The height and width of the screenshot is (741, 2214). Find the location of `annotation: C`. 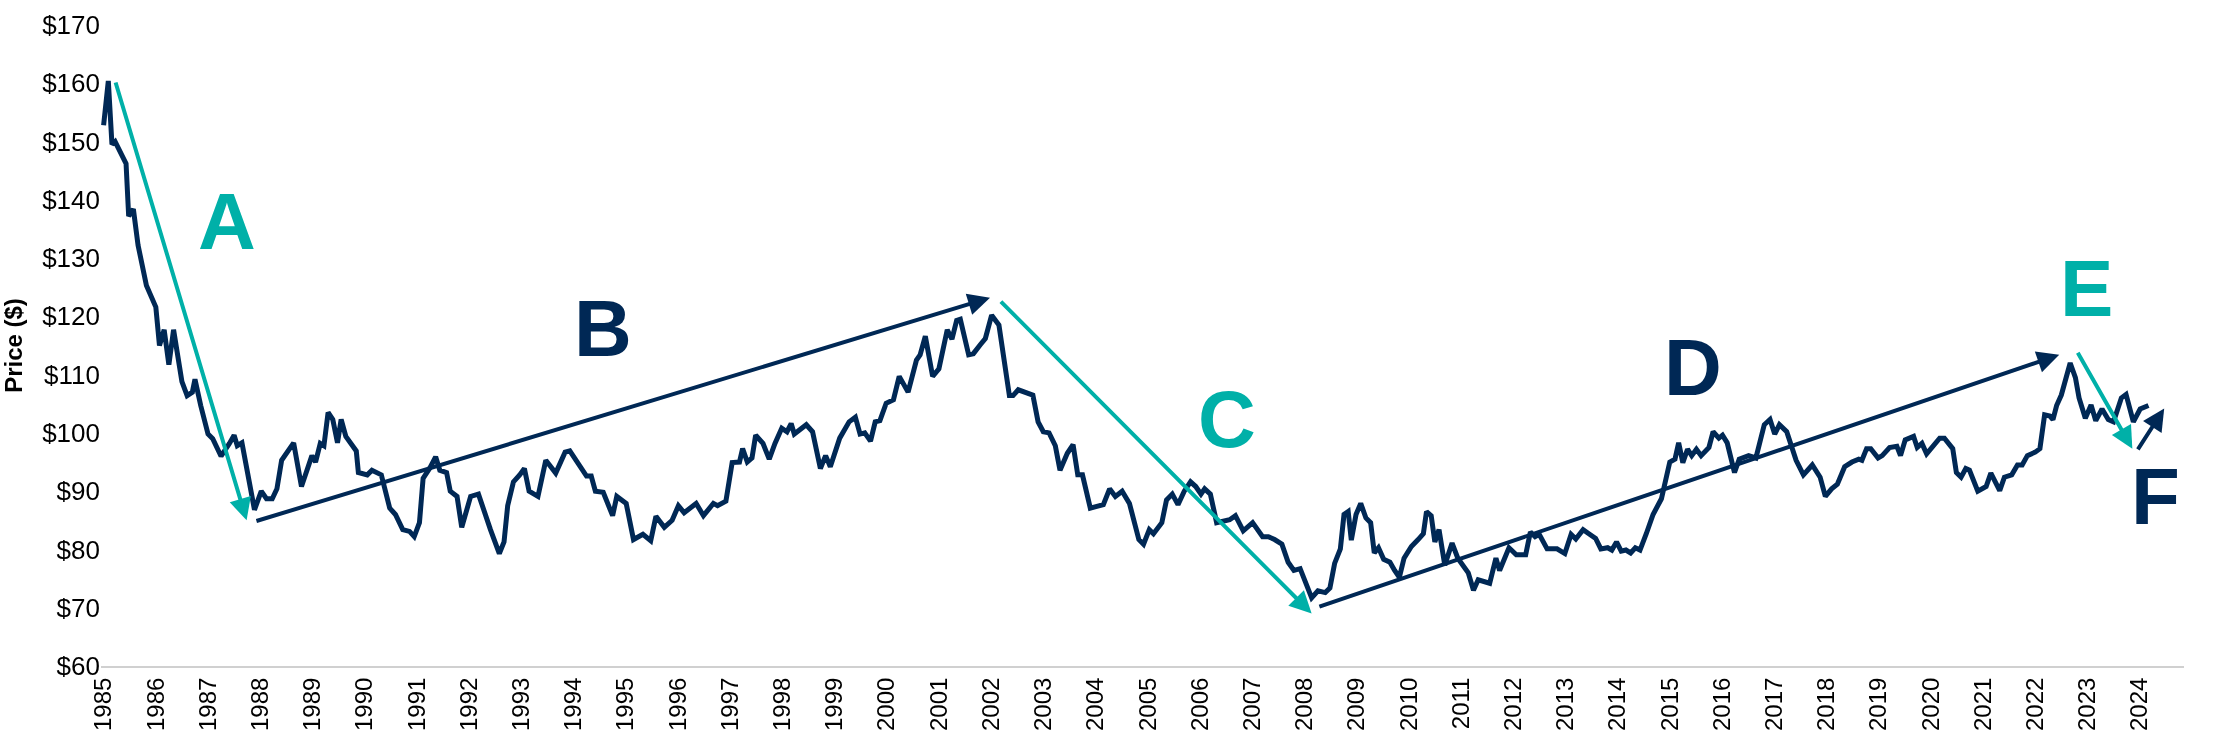

annotation: C is located at coordinates (1227, 419).